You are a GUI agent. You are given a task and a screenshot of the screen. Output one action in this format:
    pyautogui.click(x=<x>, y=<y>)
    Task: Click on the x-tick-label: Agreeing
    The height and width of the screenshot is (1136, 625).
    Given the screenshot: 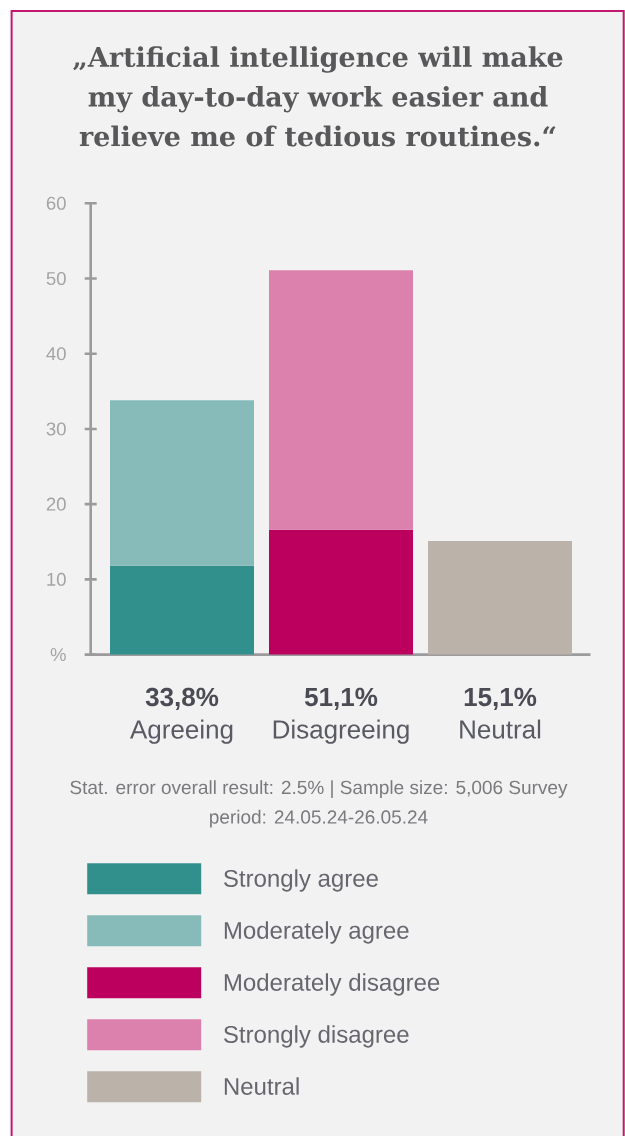 What is the action you would take?
    pyautogui.click(x=181, y=731)
    